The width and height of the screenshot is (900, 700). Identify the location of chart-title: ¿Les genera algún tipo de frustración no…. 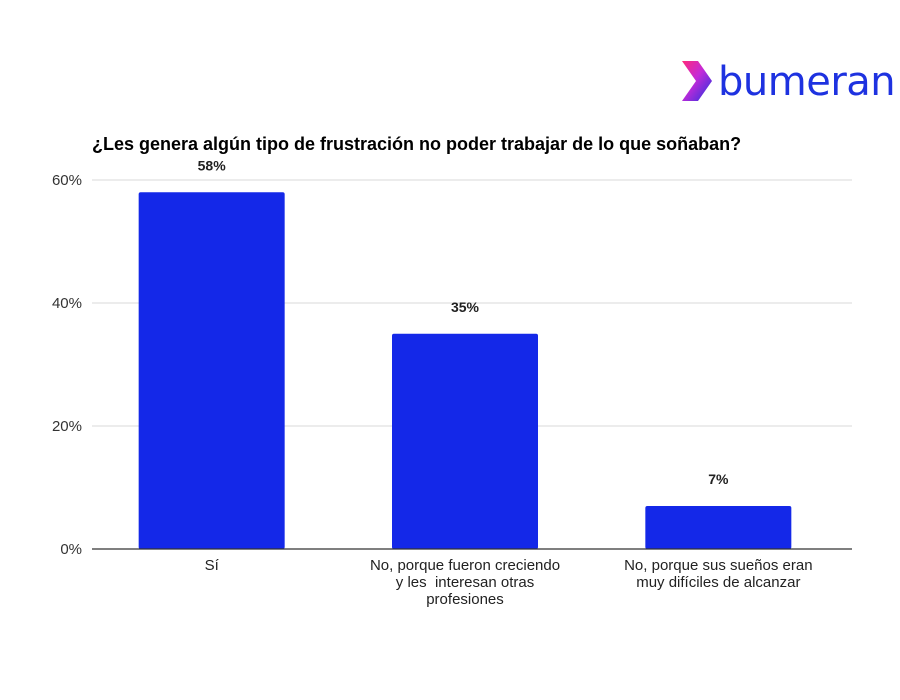
(416, 144).